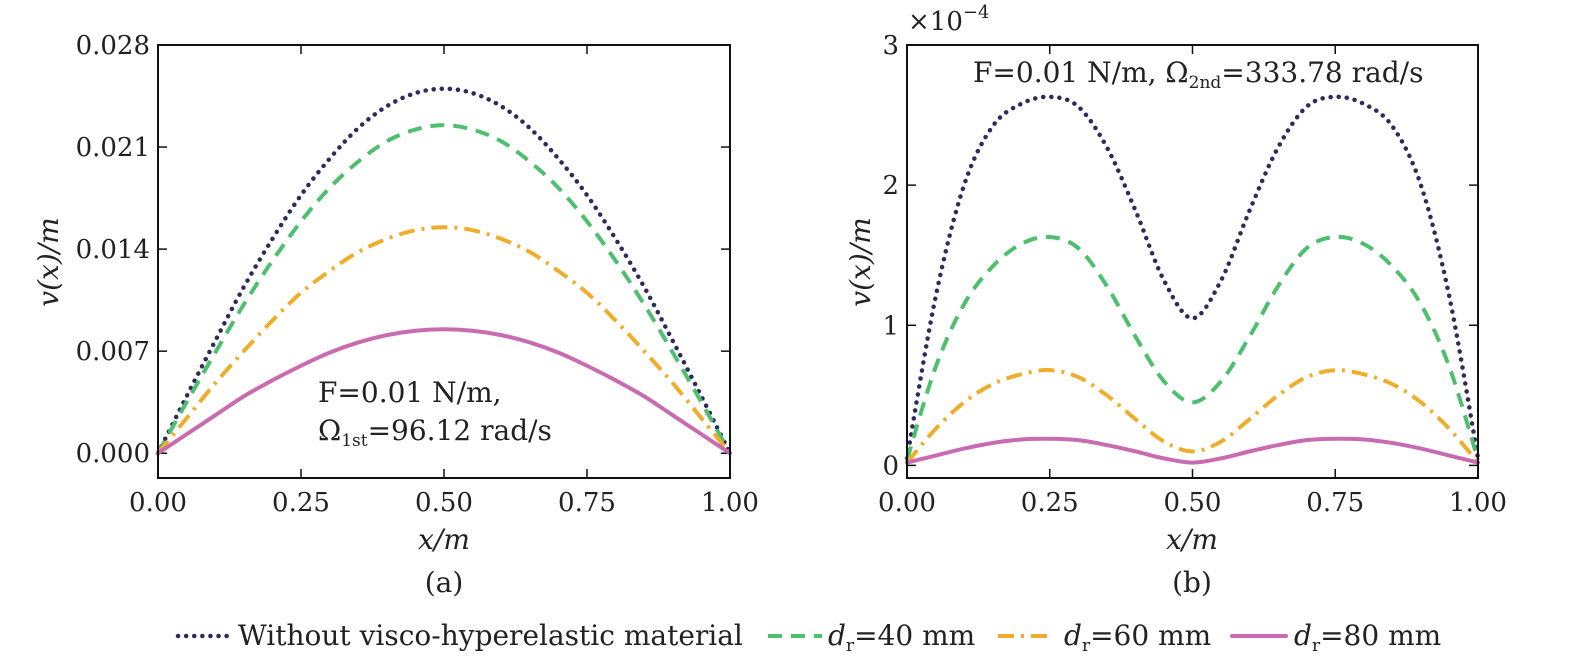  I want to click on panel-b-series-d40, so click(1192, 347).